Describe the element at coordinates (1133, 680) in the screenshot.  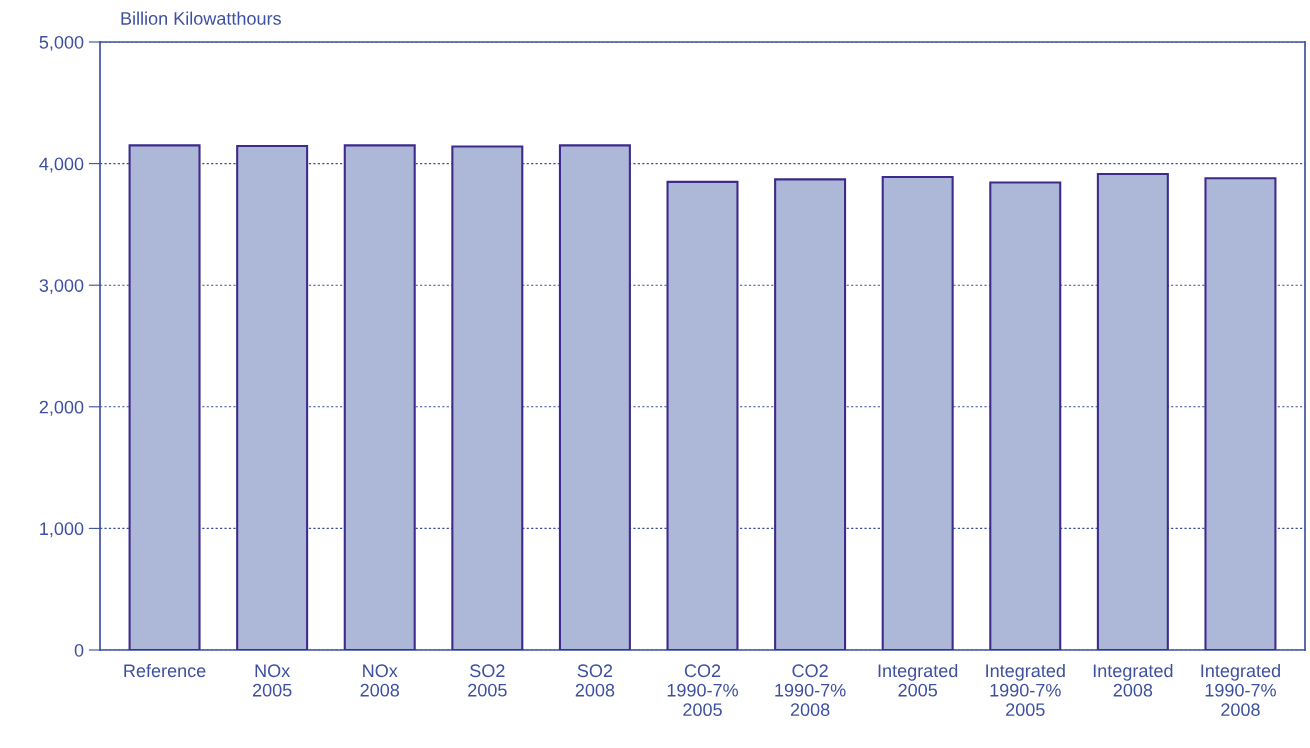
I see `x-tick-label: Integrated 2008` at that location.